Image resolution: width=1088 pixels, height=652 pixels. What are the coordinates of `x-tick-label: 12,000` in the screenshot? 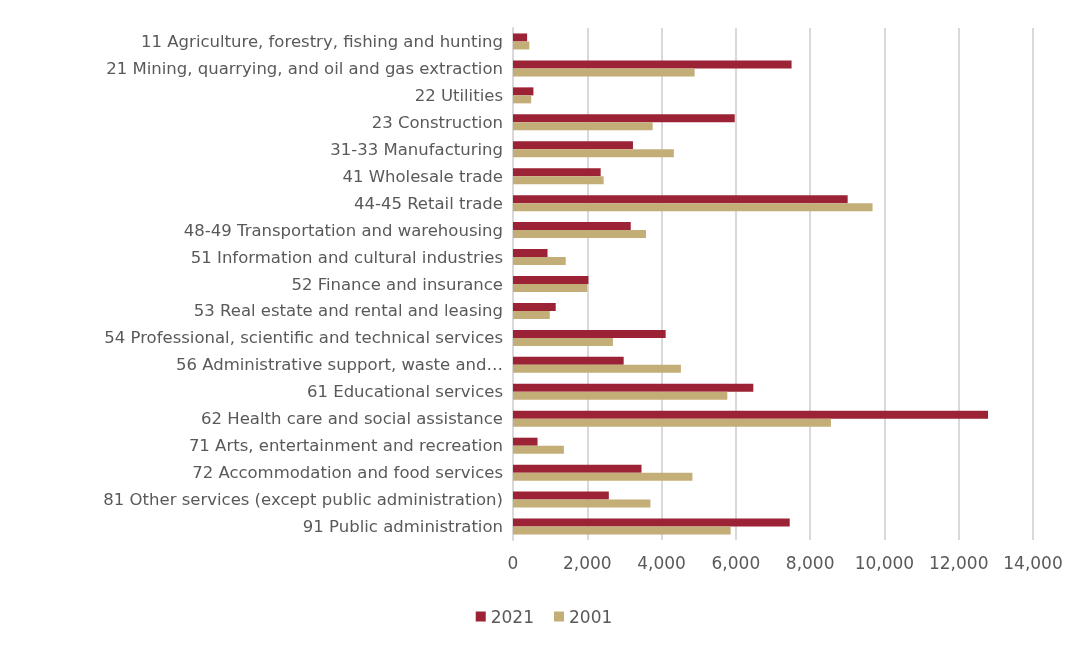 It's located at (958, 562).